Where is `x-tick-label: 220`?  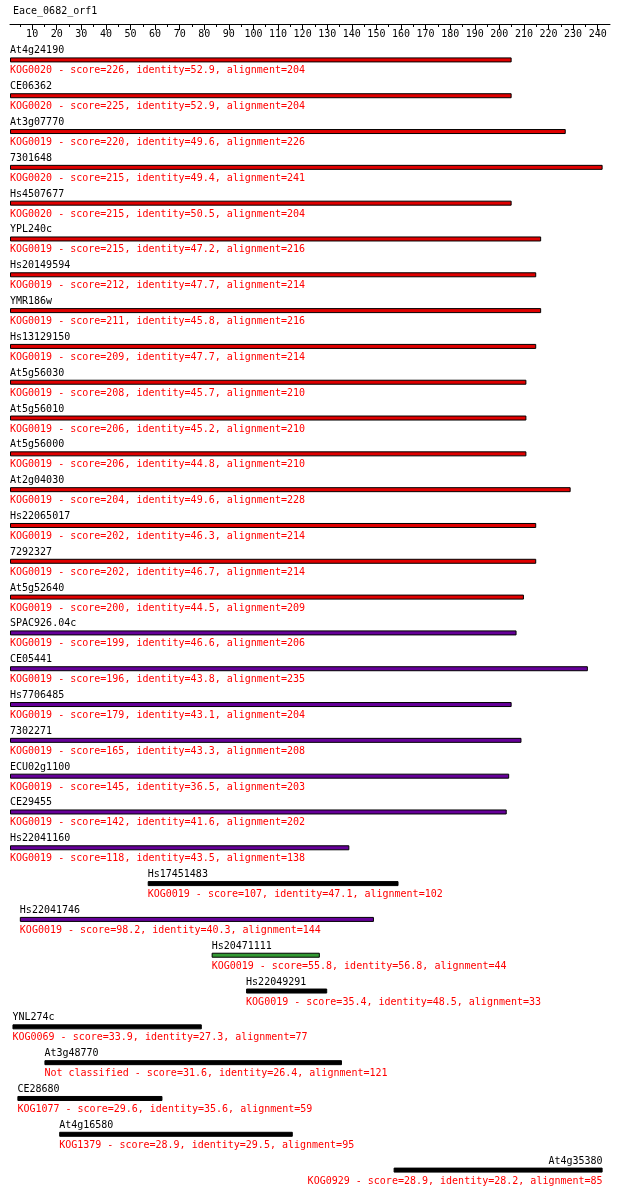
x-tick-label: 220 is located at coordinates (548, 33).